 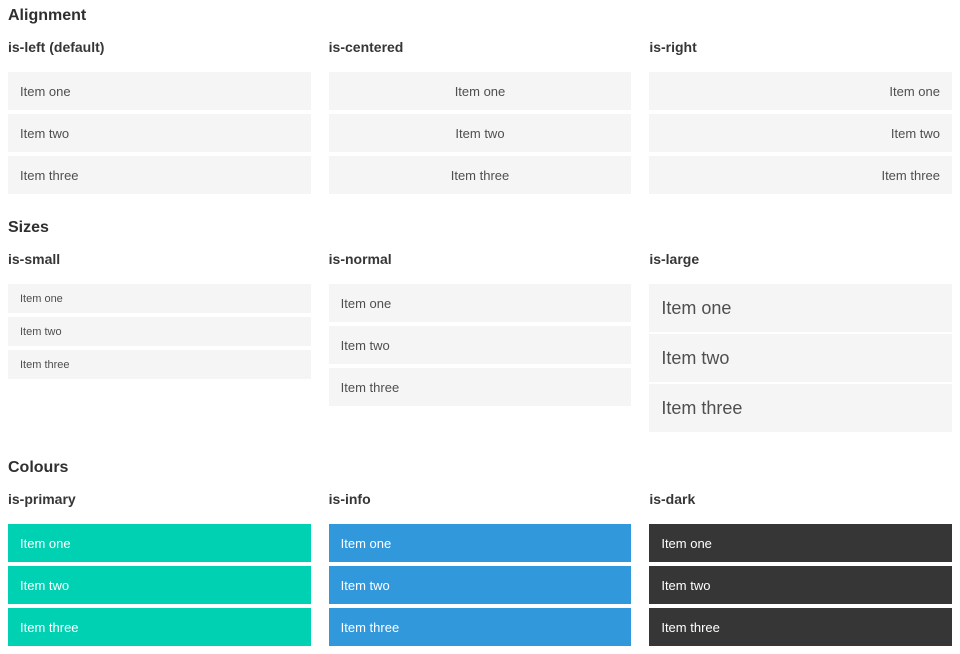 I want to click on list-is-large: Item one Item two Item three, so click(x=800, y=358).